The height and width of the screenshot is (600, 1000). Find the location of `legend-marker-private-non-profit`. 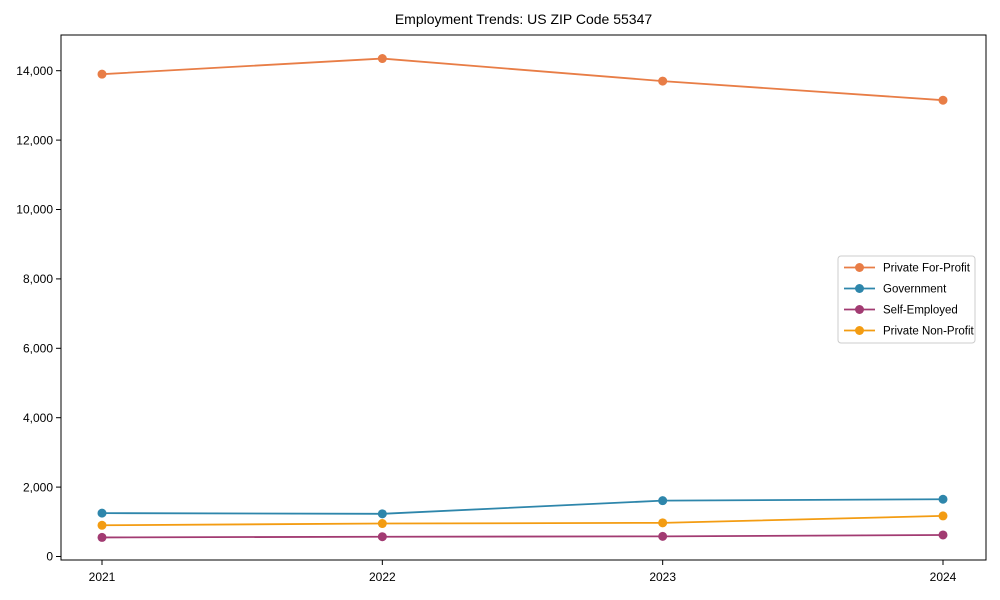

legend-marker-private-non-profit is located at coordinates (859, 330).